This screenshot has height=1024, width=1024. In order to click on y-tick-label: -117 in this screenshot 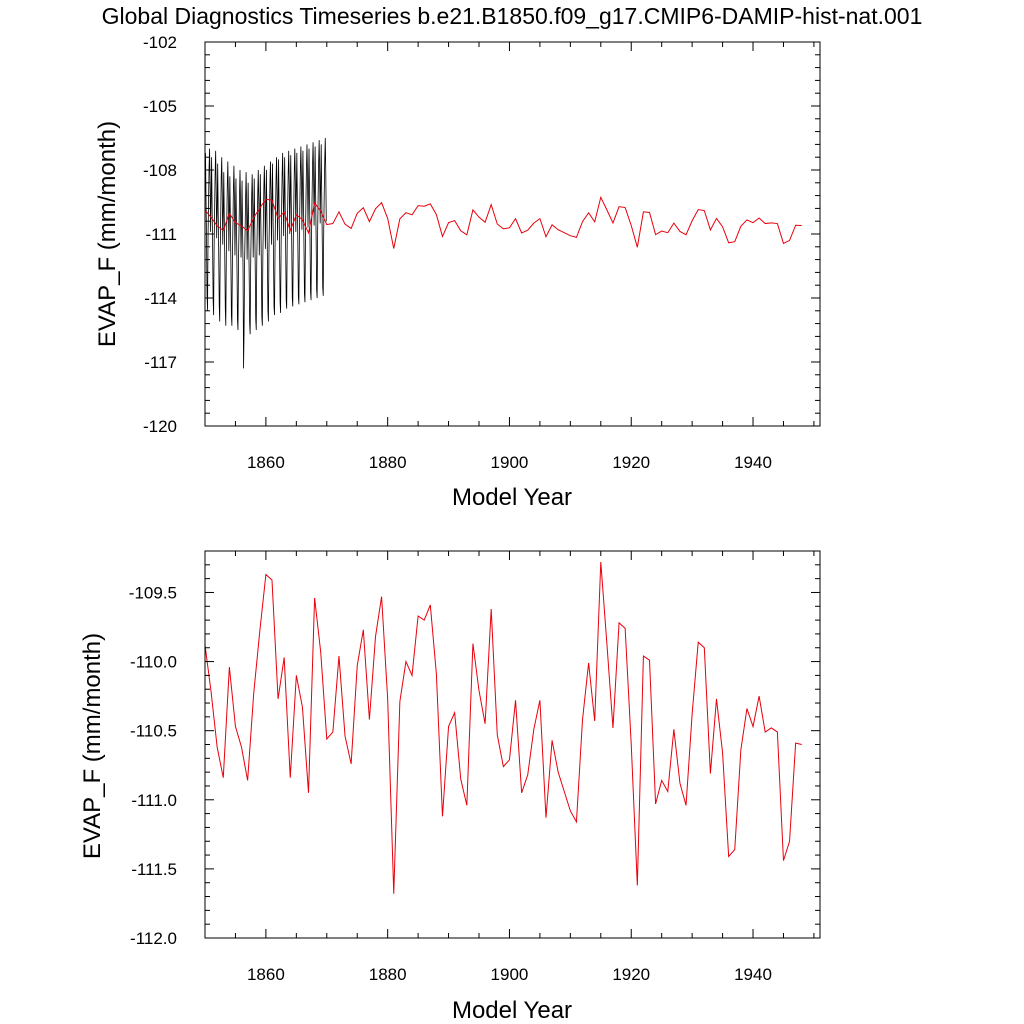, I will do `click(160, 362)`.